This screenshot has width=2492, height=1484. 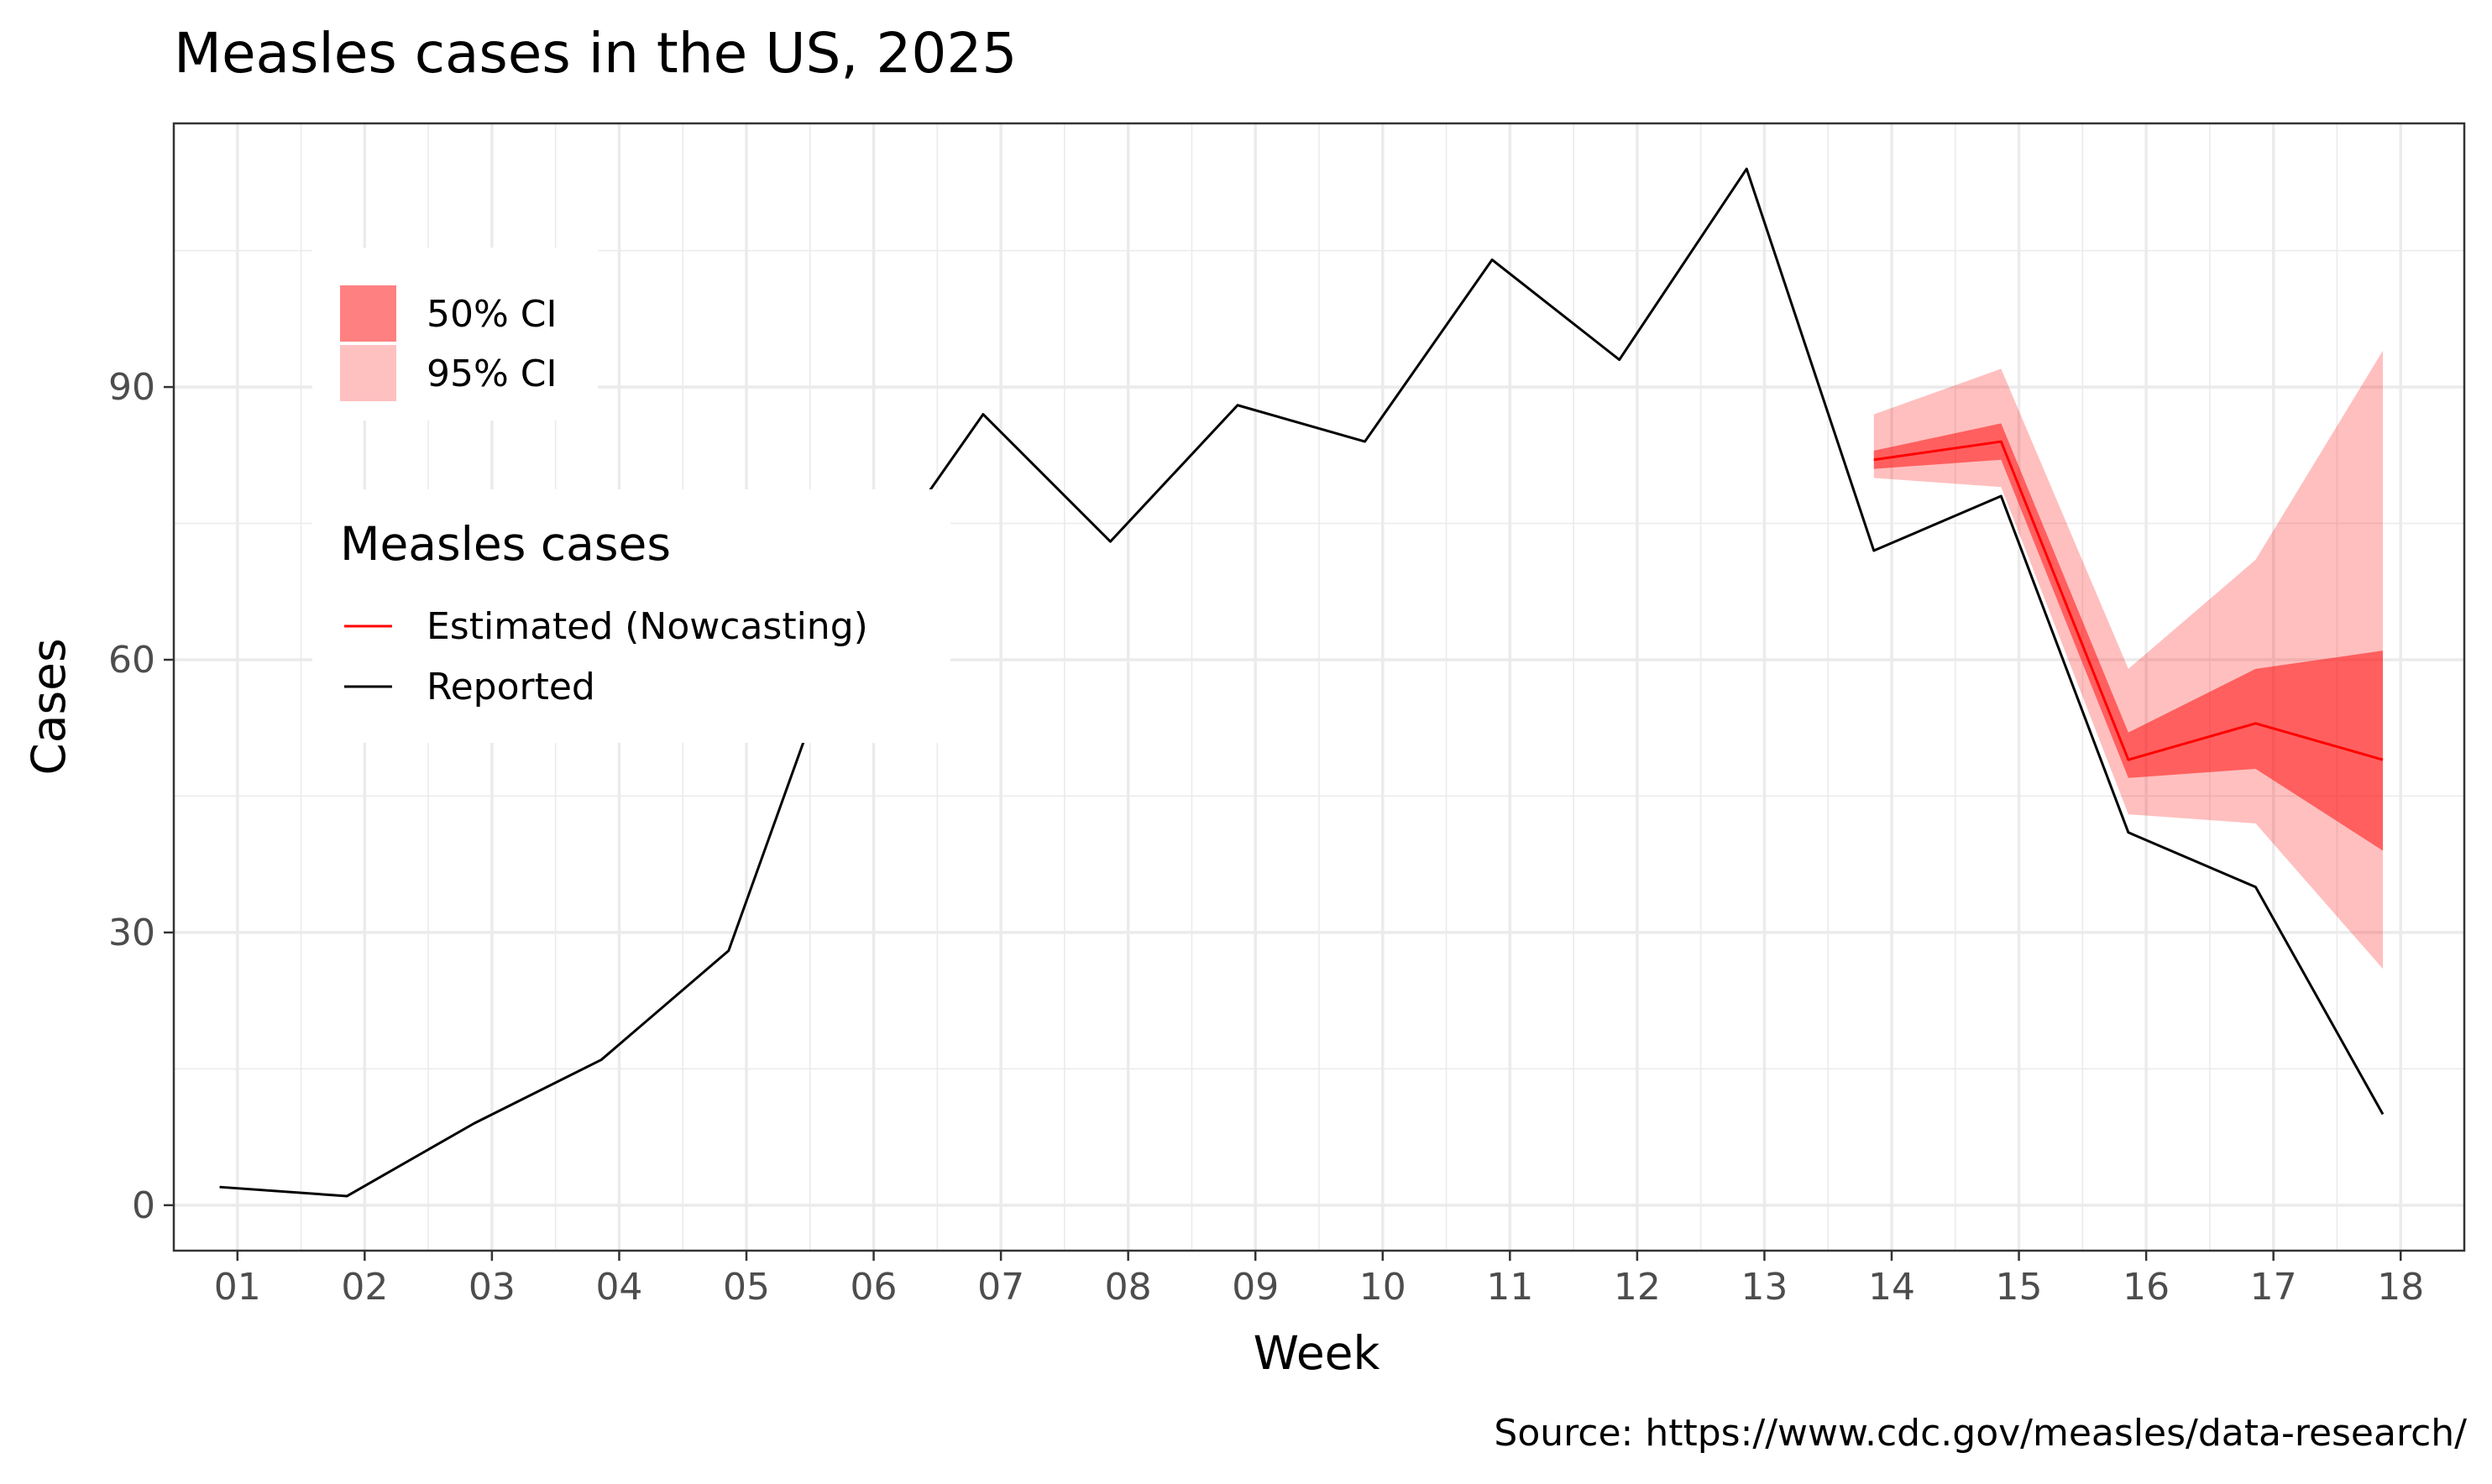 I want to click on x-tick-label: 03, so click(x=493, y=1287).